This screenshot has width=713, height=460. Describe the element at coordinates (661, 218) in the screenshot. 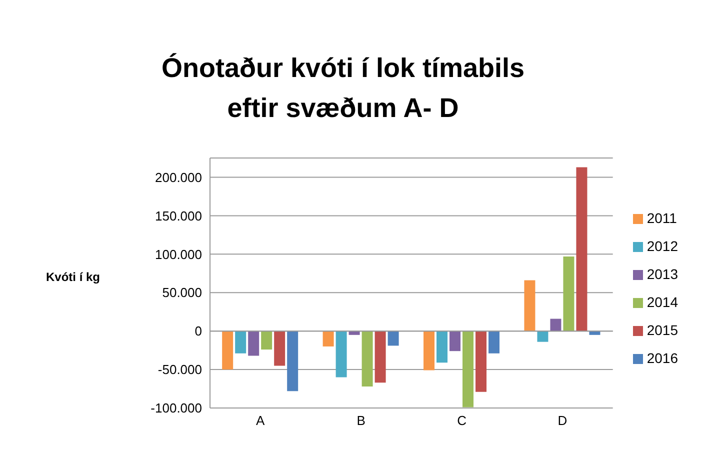

I see `legend-label: 2011` at that location.